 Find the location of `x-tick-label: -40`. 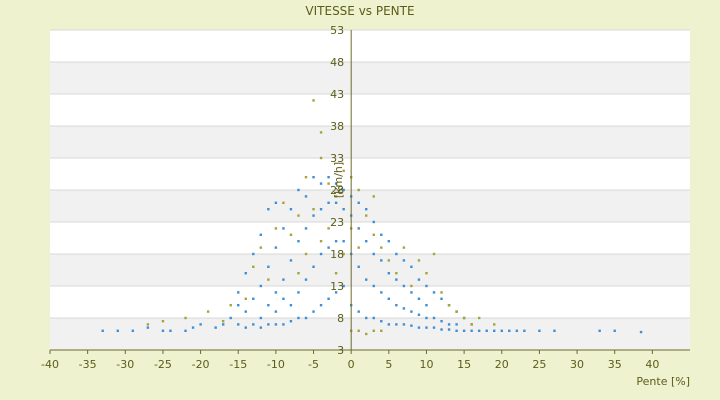

x-tick-label: -40 is located at coordinates (50, 364).